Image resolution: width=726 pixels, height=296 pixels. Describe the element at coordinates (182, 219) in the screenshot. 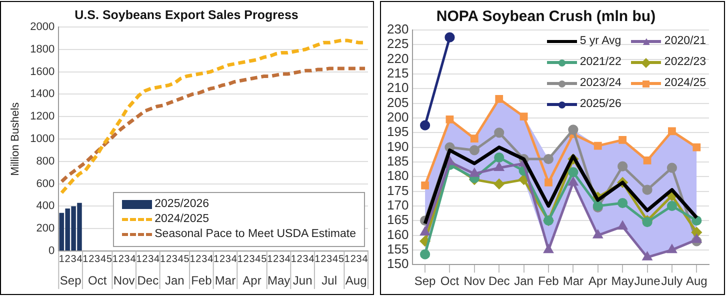

I see `legend-label: 2024/2025` at that location.